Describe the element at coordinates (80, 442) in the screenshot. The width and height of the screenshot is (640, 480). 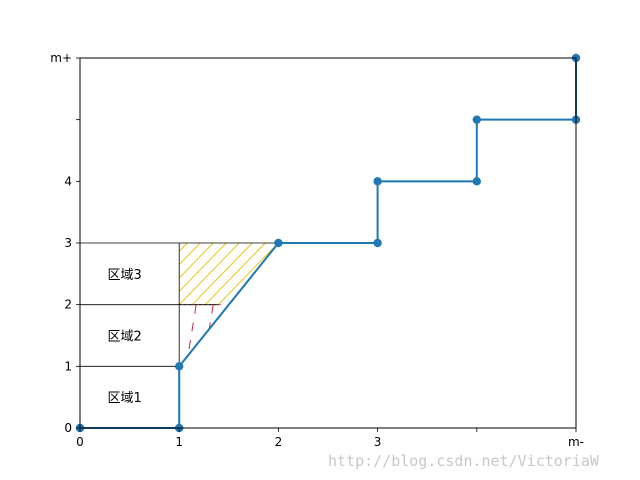
I see `x-tick-label: 0` at that location.